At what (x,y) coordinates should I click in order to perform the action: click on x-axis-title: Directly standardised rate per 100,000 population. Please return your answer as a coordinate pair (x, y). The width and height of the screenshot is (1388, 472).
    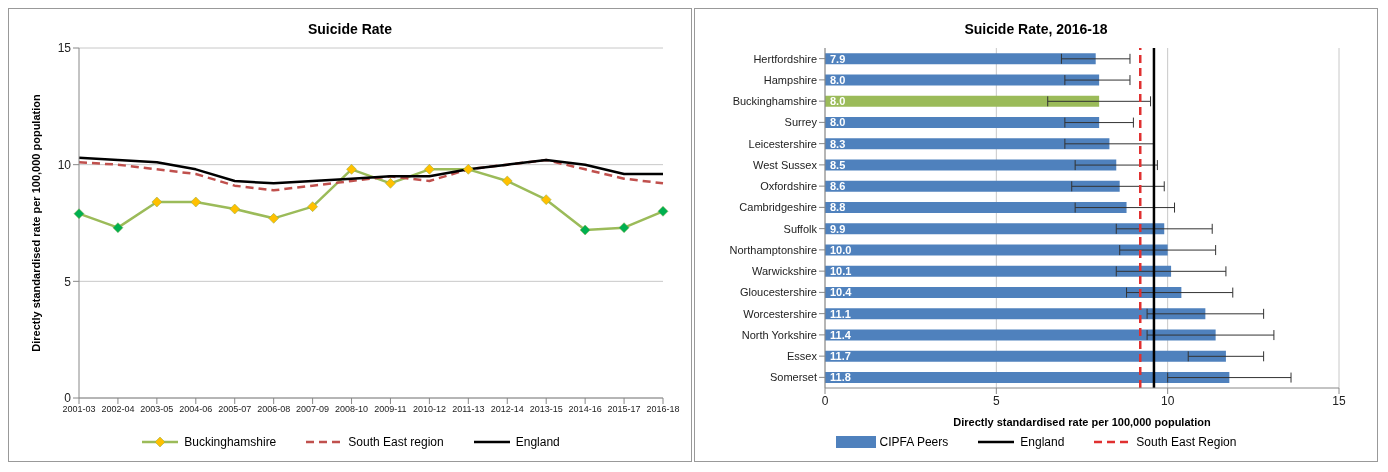
    Looking at the image, I should click on (1082, 422).